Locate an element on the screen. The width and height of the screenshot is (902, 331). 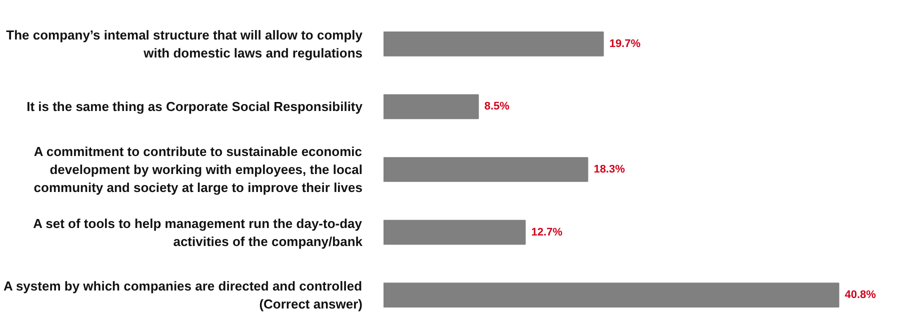
y-tick-label: A system by which companies are directed and controlled (Correct answer) is located at coordinates (183, 295).